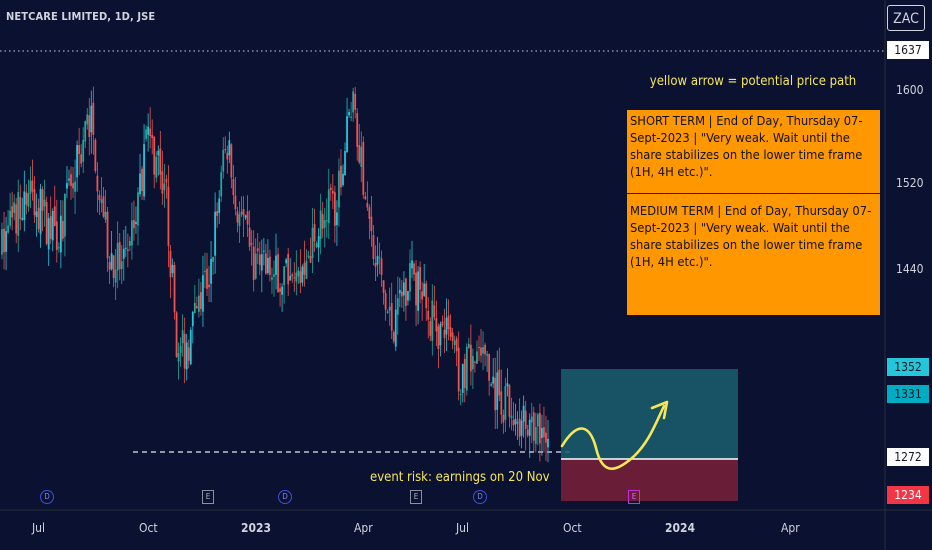 This screenshot has height=550, width=932. Describe the element at coordinates (649, 480) in the screenshot. I see `loss-zone` at that location.